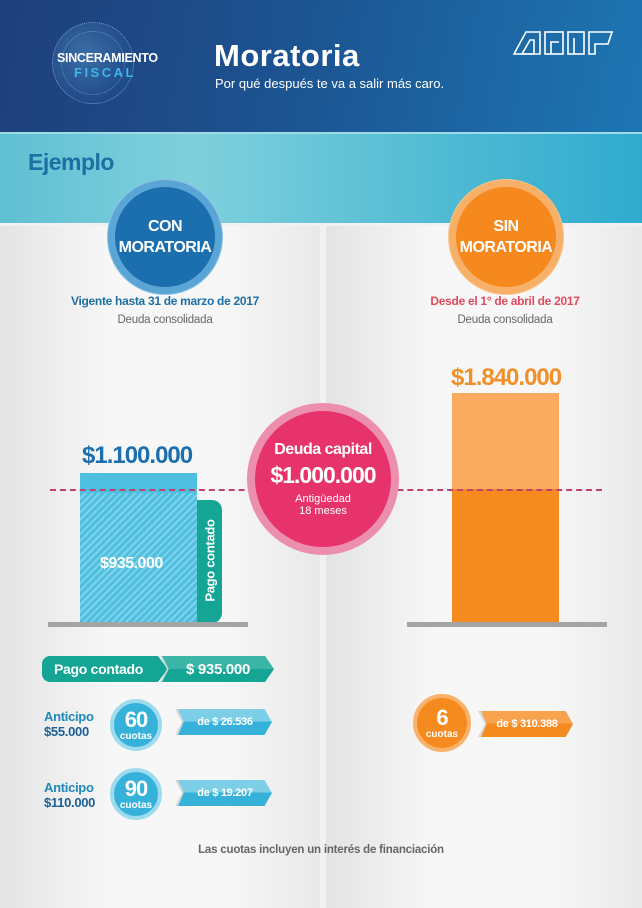 Image resolution: width=642 pixels, height=908 pixels. I want to click on con-moratoria-badge: CON MORATORIA, so click(165, 237).